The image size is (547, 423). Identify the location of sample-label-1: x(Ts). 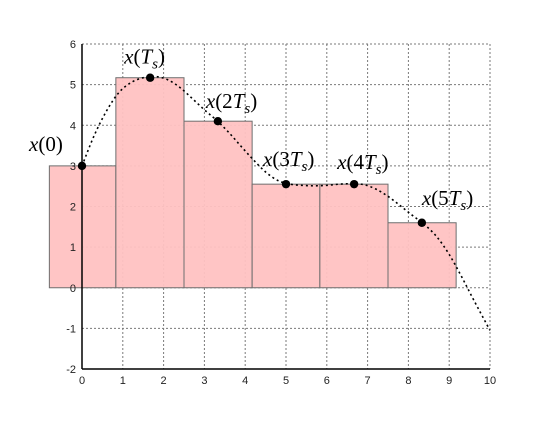
(144, 59).